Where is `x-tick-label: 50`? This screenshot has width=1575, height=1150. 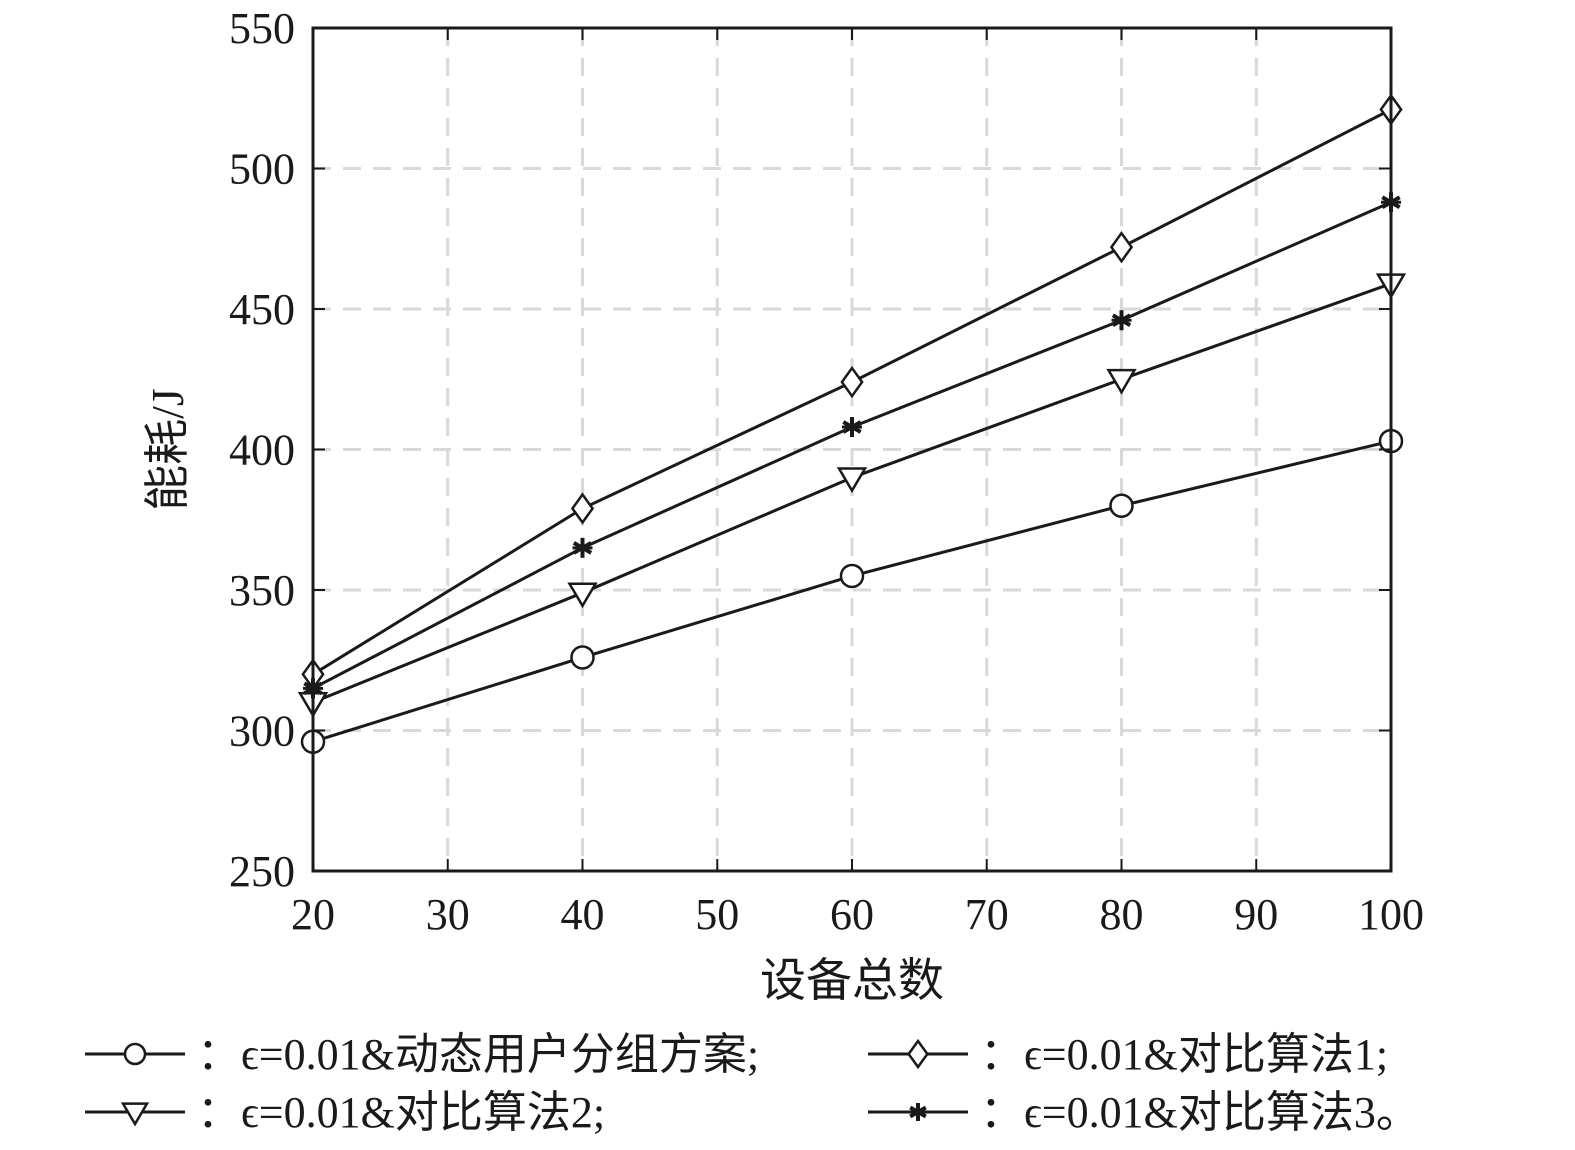
x-tick-label: 50 is located at coordinates (717, 914).